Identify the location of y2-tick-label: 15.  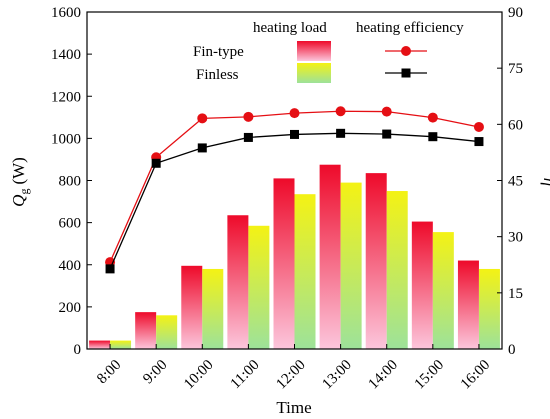
(515, 294).